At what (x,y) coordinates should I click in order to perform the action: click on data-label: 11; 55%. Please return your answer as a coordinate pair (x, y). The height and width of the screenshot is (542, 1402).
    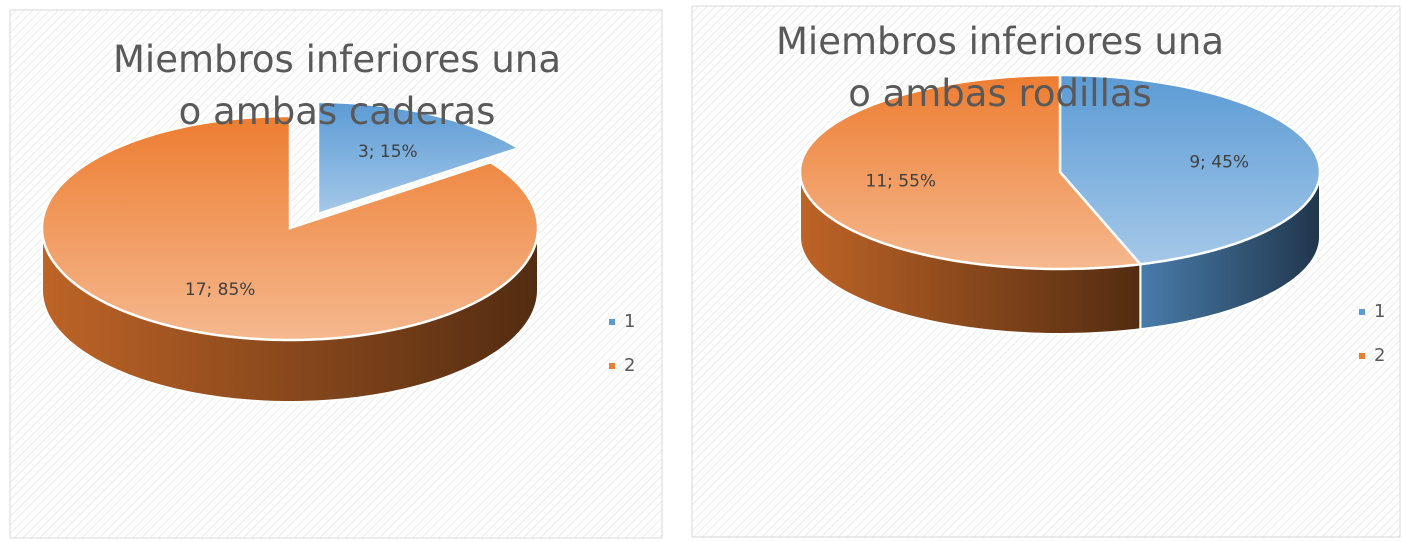
    Looking at the image, I should click on (901, 181).